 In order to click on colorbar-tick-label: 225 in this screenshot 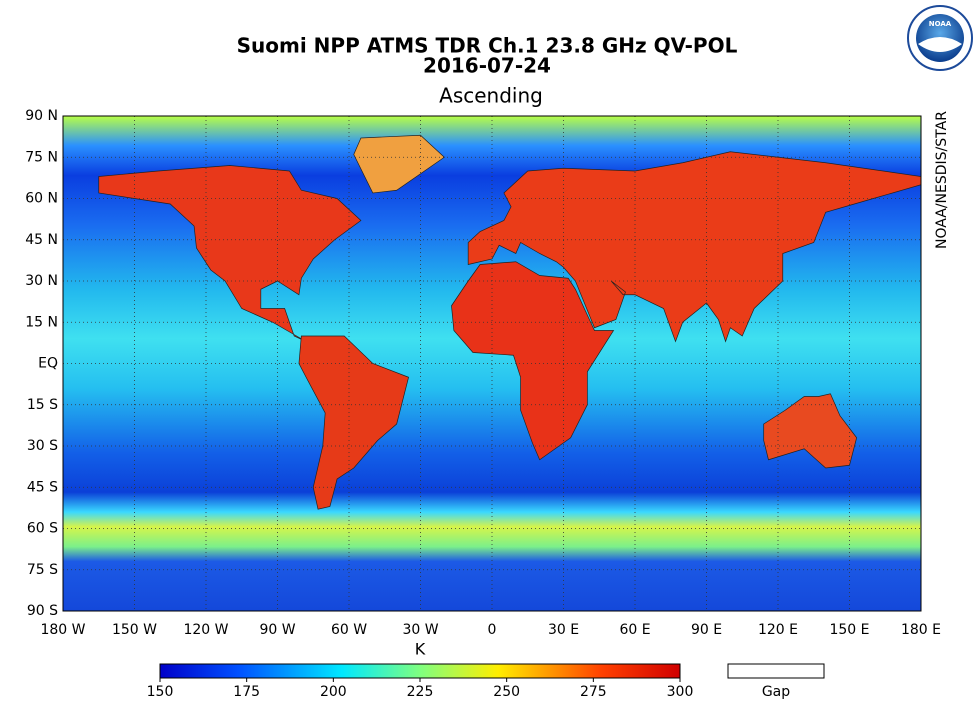, I will do `click(420, 692)`.